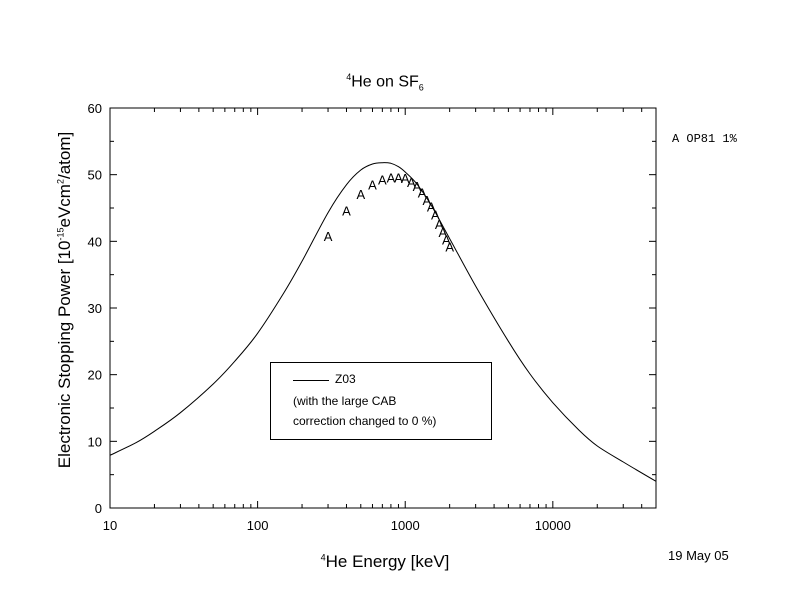 The width and height of the screenshot is (800, 600). I want to click on y-tick-label: 10, so click(95, 441).